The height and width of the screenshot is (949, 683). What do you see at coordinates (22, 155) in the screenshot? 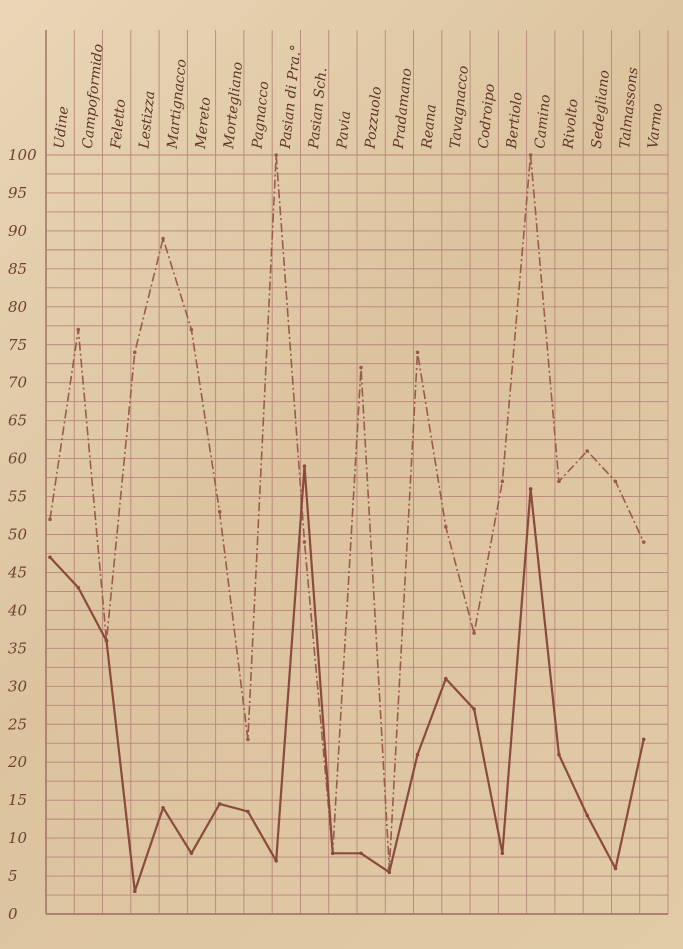
I see `y-tick-label: 100` at bounding box center [22, 155].